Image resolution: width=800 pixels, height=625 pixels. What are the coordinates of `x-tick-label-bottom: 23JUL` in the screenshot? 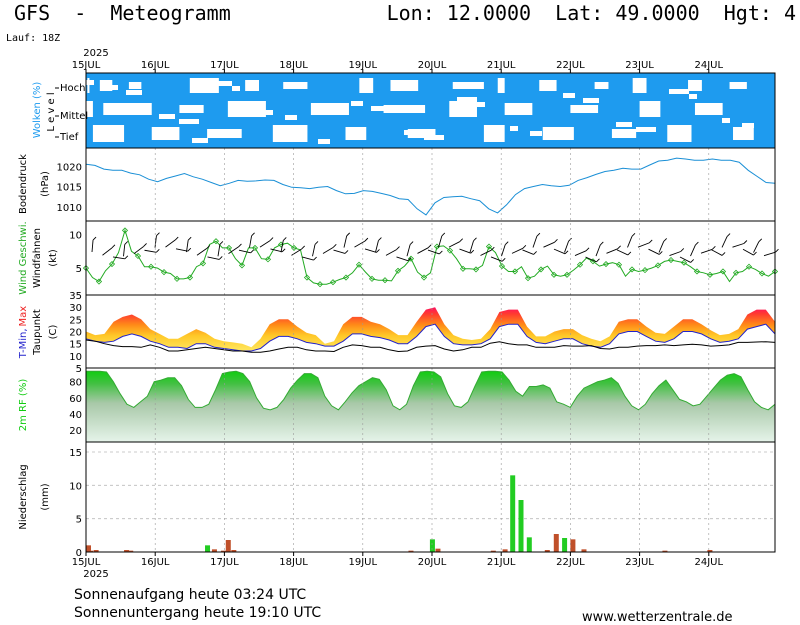 It's located at (639, 562).